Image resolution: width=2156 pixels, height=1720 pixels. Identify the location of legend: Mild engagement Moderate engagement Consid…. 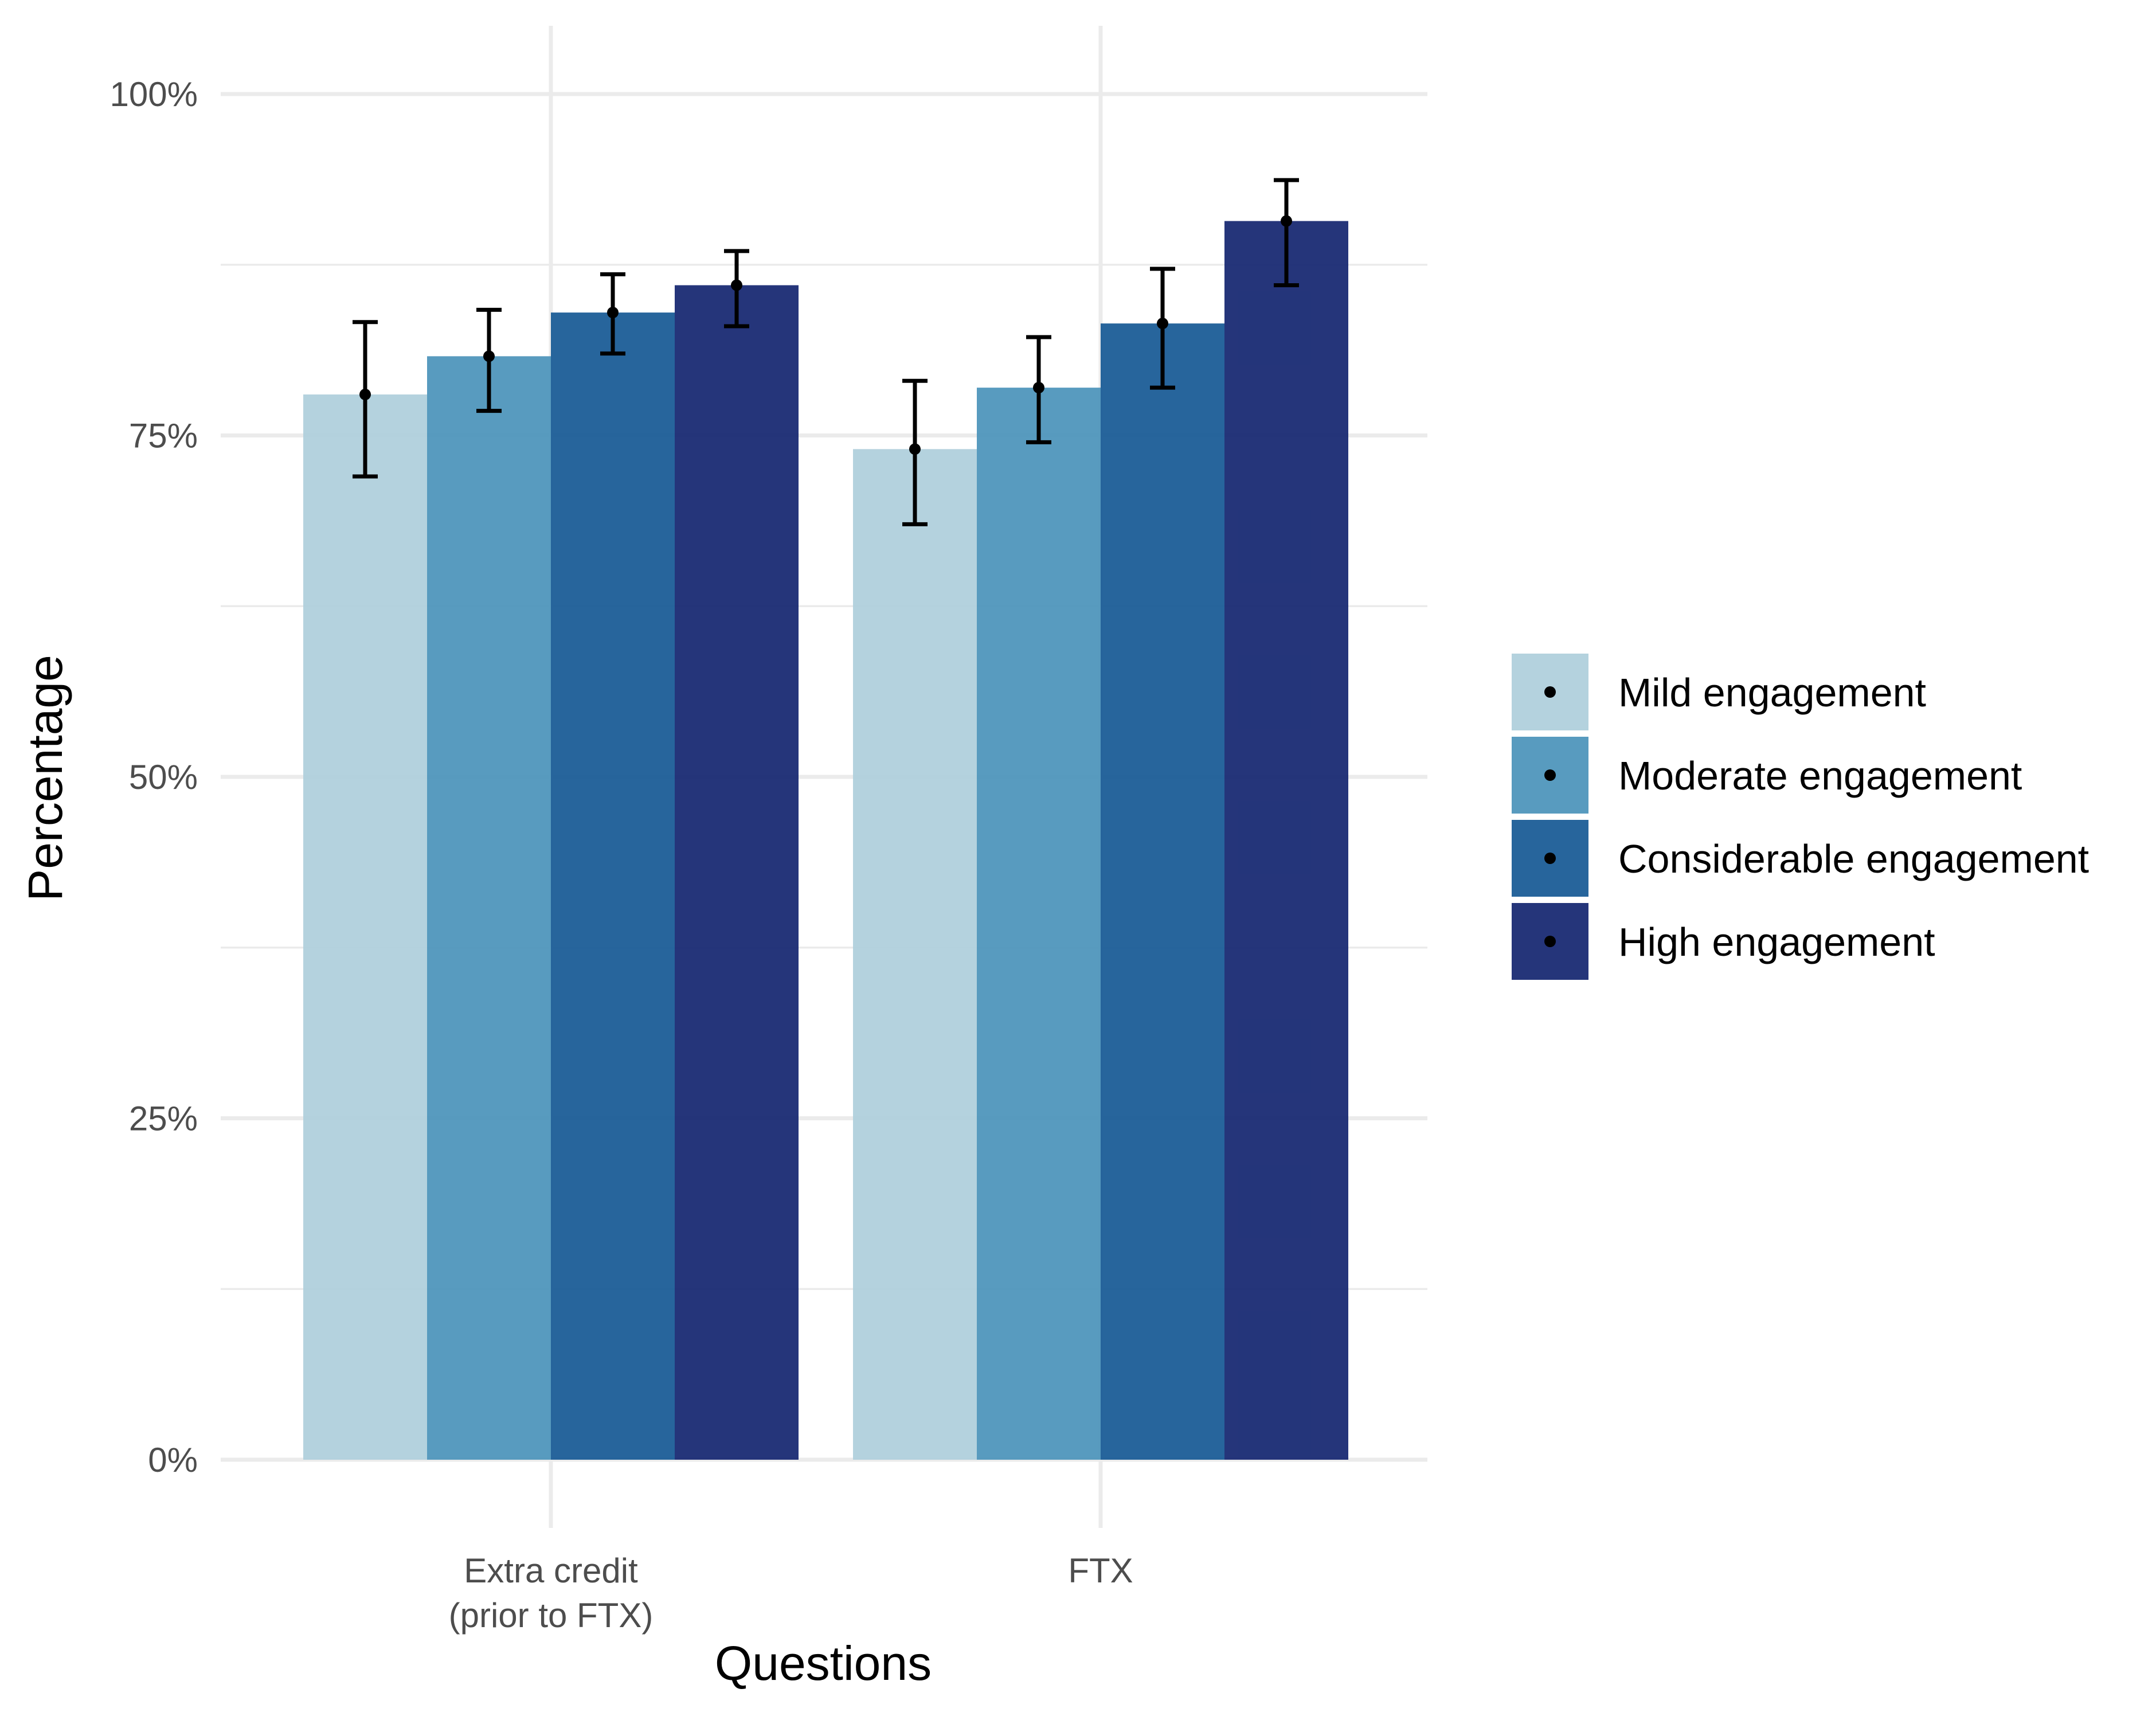
(1801, 817).